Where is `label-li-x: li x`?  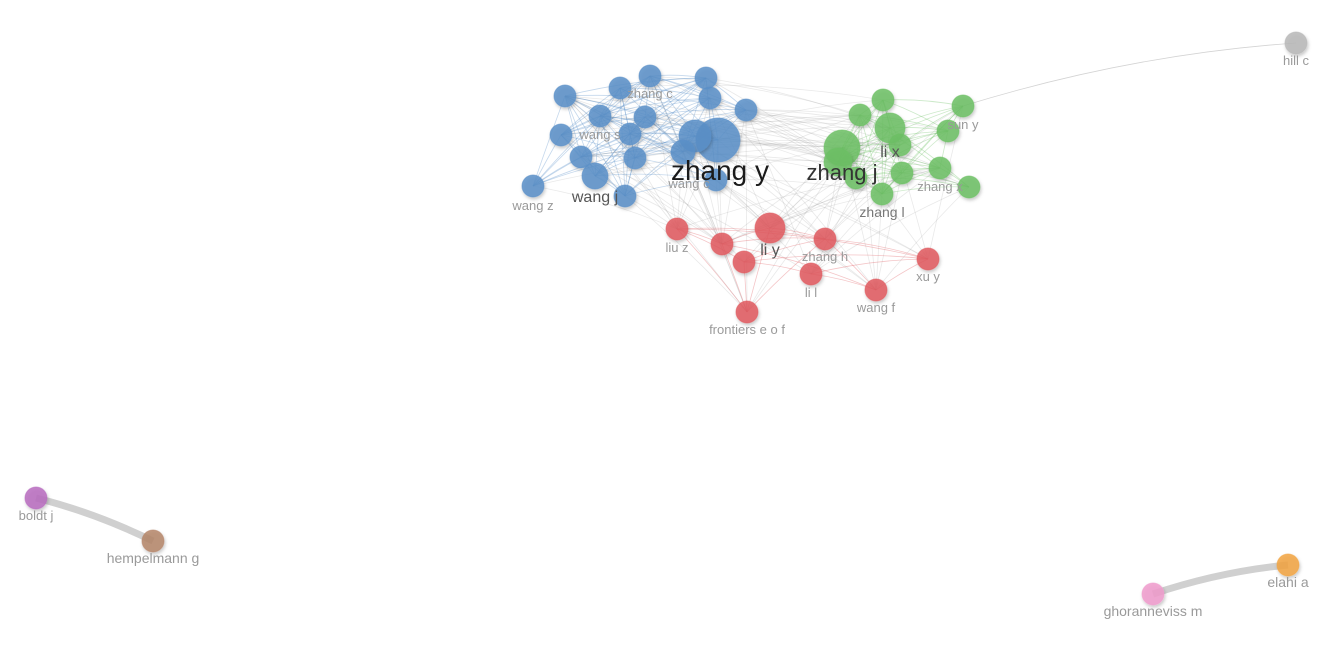
label-li-x: li x is located at coordinates (890, 152).